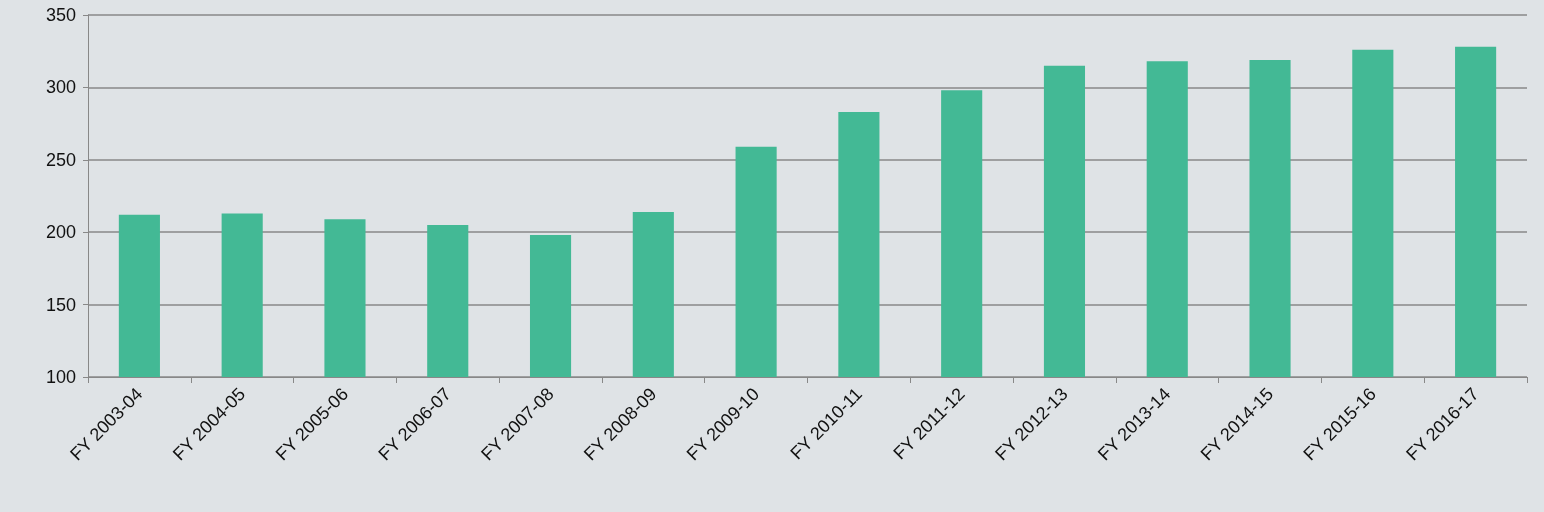 This screenshot has height=512, width=1544. What do you see at coordinates (60, 87) in the screenshot?
I see `y-tick-label: 300` at bounding box center [60, 87].